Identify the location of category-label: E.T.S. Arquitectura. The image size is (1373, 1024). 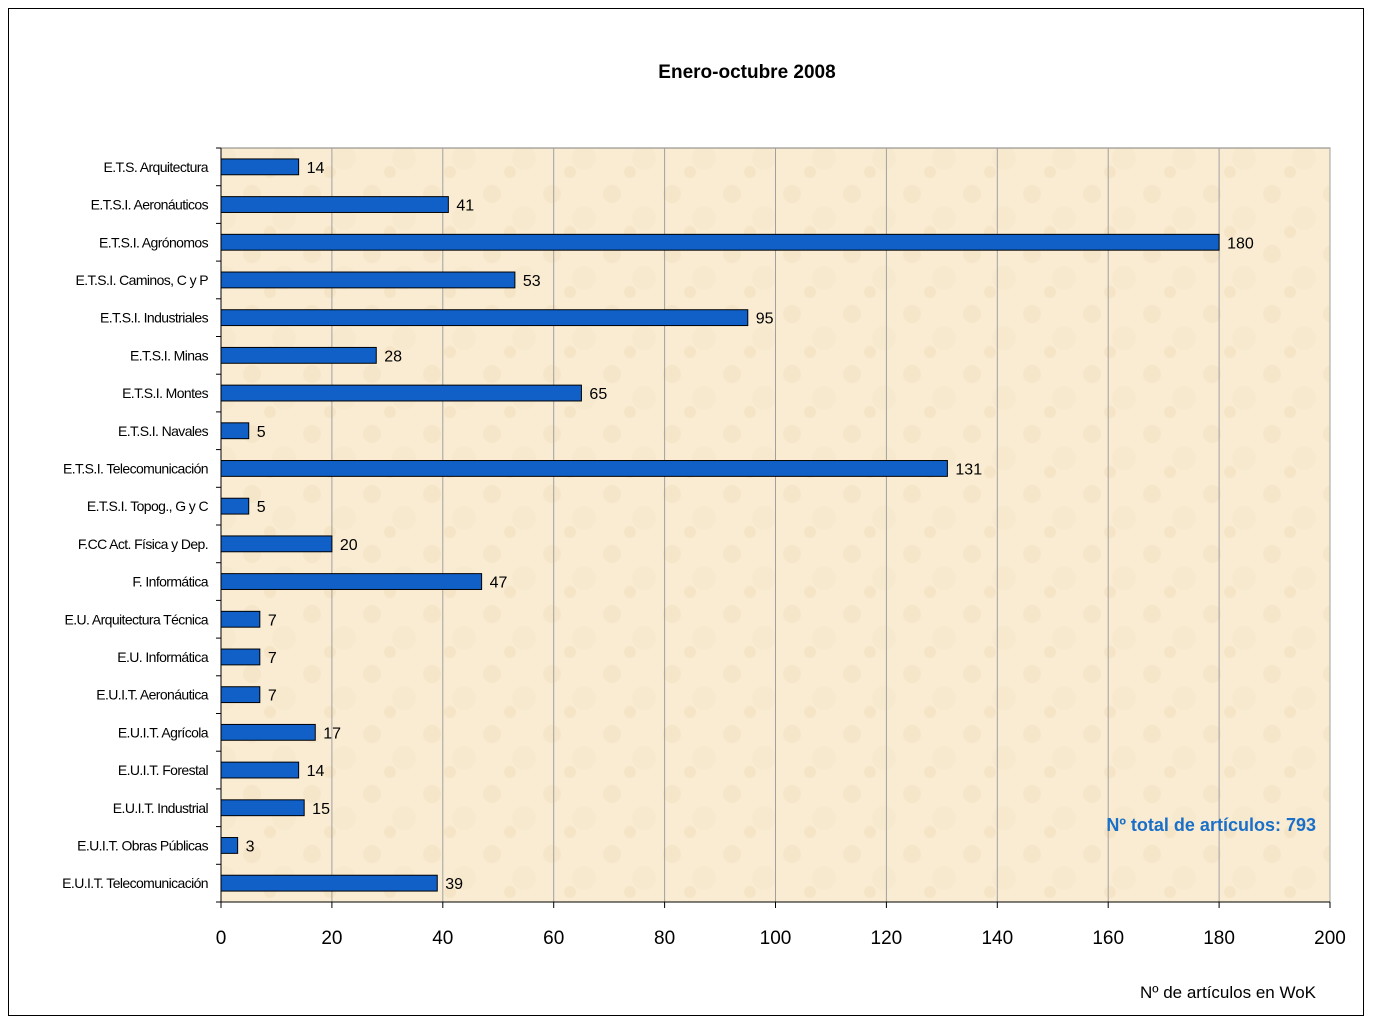
(155, 167).